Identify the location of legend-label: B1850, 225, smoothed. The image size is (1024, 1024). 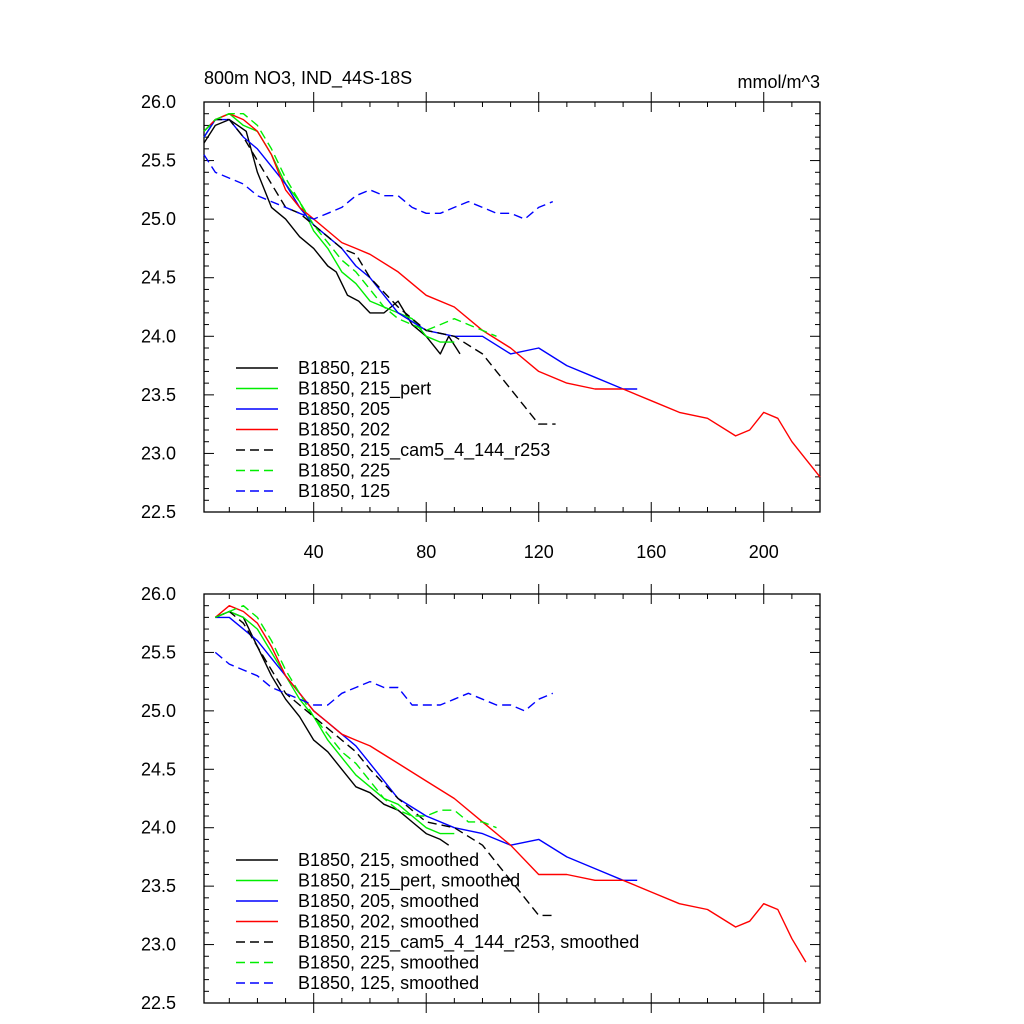
(388, 963).